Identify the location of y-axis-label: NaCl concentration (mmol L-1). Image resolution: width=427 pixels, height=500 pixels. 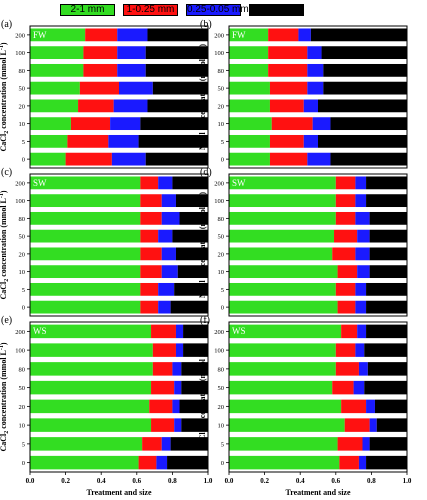
(202, 397).